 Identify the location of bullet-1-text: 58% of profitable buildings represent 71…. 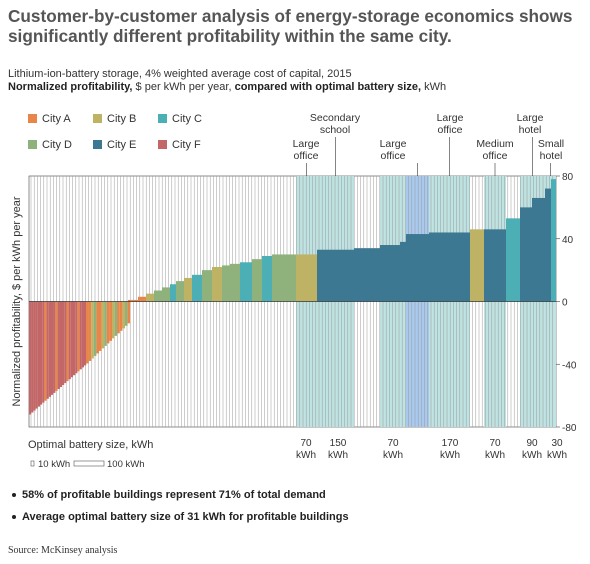
(174, 495).